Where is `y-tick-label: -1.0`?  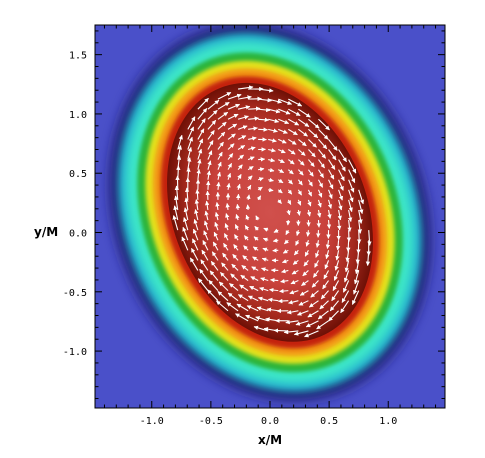 y-tick-label: -1.0 is located at coordinates (75, 352).